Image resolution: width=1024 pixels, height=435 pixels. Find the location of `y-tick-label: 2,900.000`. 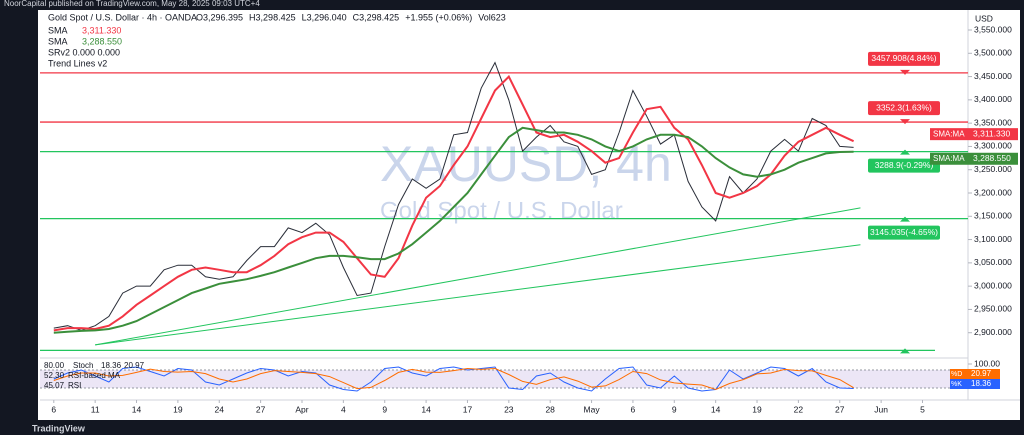

y-tick-label: 2,900.000 is located at coordinates (993, 332).